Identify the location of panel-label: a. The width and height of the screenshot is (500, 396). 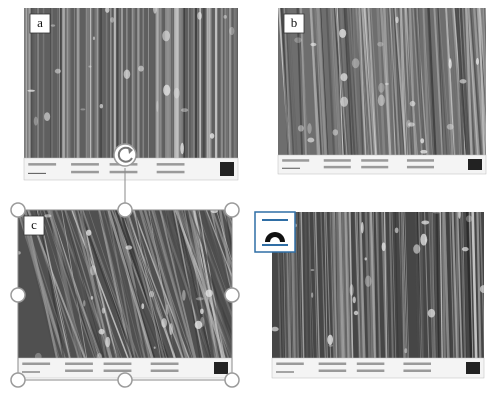
(40, 22).